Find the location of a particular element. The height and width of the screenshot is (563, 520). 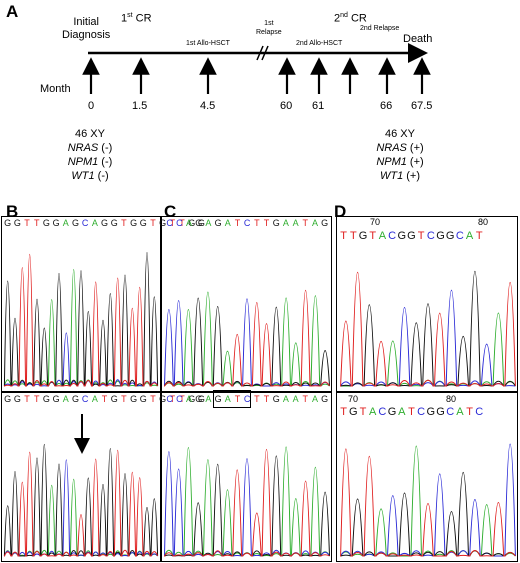

initial-diagnosis-label: Initial Diagnosis is located at coordinates (86, 28).